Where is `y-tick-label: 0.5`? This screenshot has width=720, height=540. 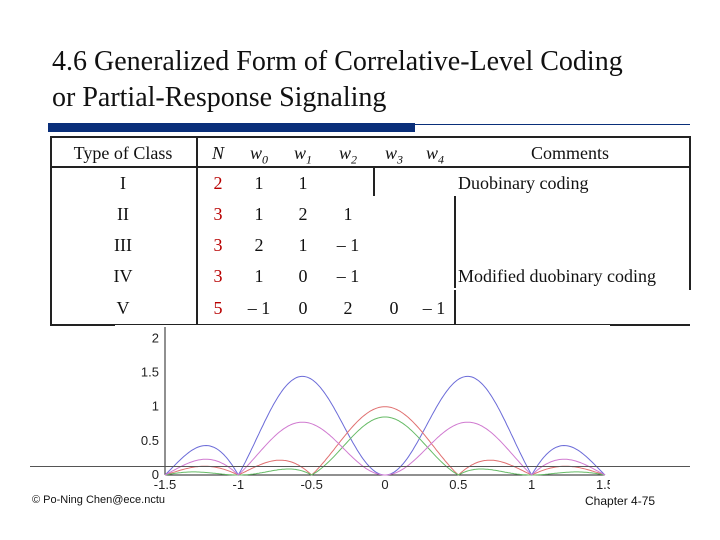
y-tick-label: 0.5 is located at coordinates (150, 440).